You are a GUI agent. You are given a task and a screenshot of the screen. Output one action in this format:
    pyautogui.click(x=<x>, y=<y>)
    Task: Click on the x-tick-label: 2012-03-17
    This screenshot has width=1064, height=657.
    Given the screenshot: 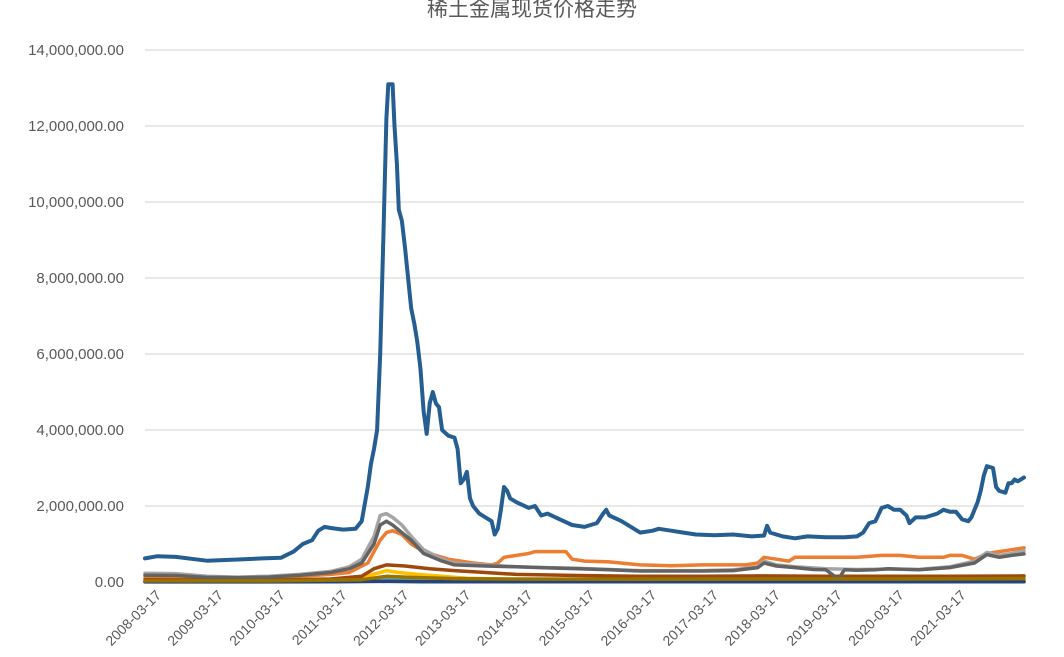 What is the action you would take?
    pyautogui.click(x=381, y=618)
    